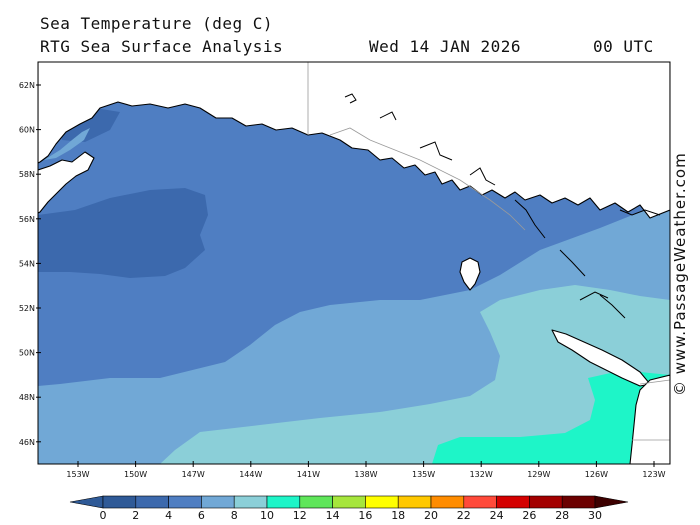 This screenshot has width=700, height=525. Describe the element at coordinates (308, 474) in the screenshot. I see `longitude-label: 141W` at that location.